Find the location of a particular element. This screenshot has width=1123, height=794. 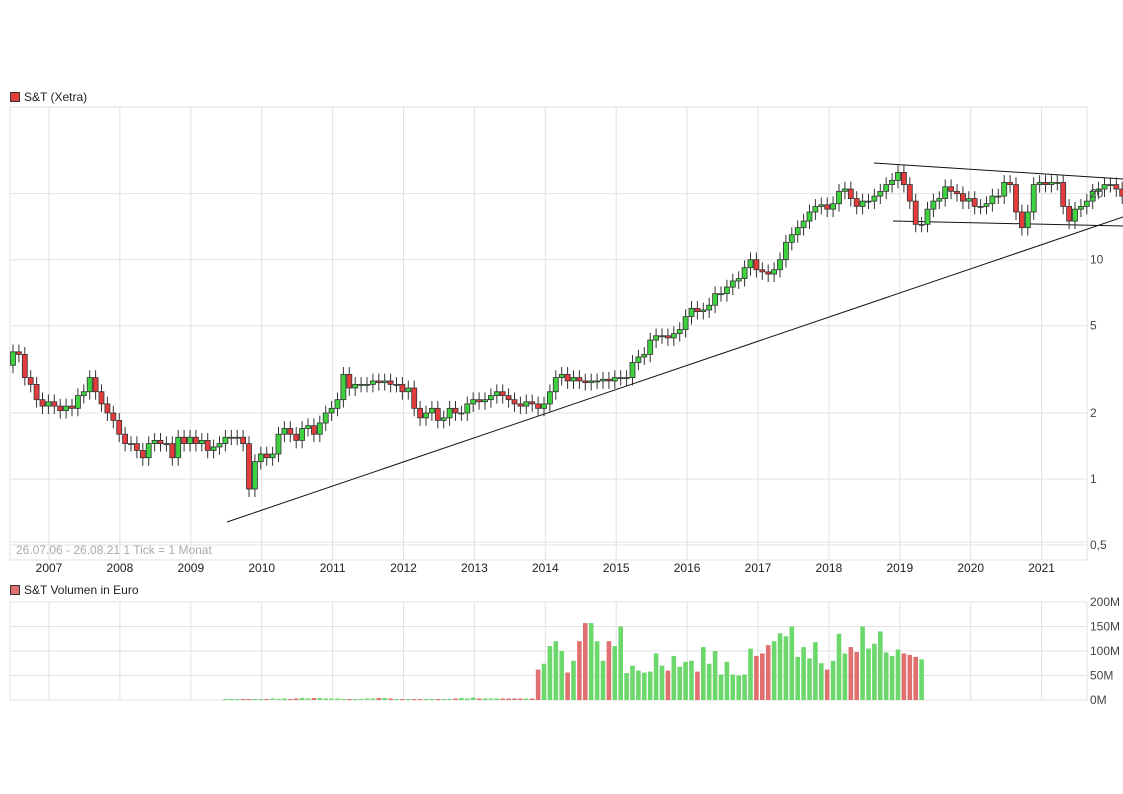

volume-y-tick: 200M is located at coordinates (1105, 602).